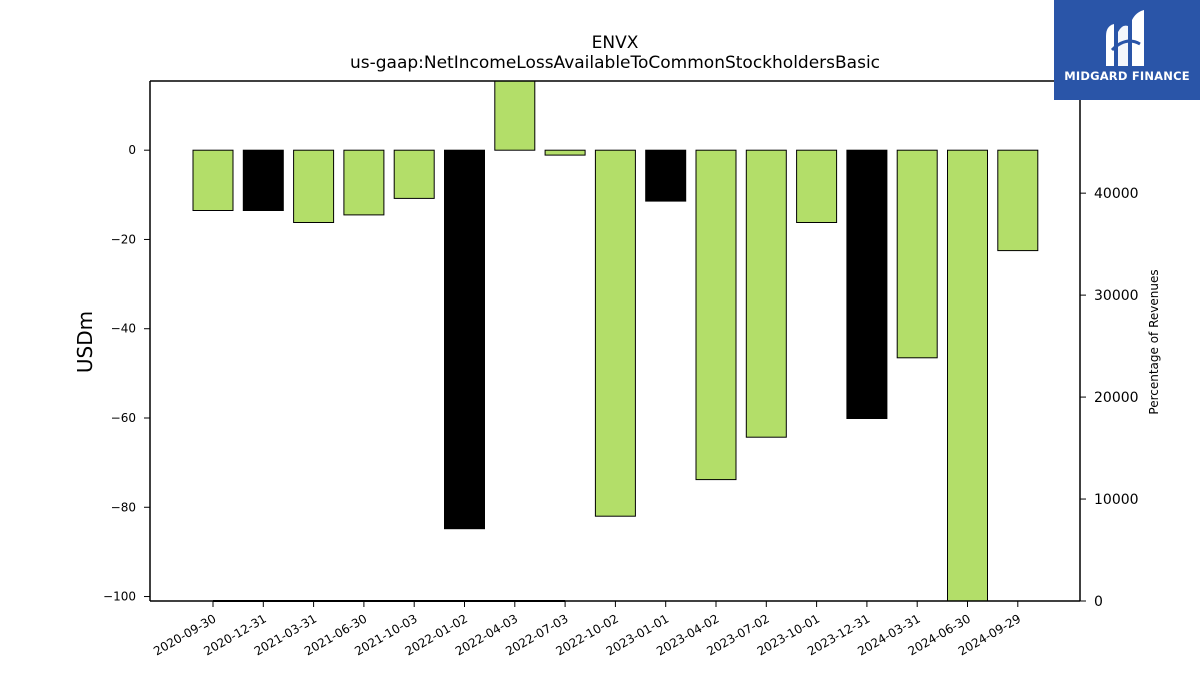 Image resolution: width=1200 pixels, height=675 pixels. What do you see at coordinates (1098, 602) in the screenshot?
I see `y-right-tick-label: 0` at bounding box center [1098, 602].